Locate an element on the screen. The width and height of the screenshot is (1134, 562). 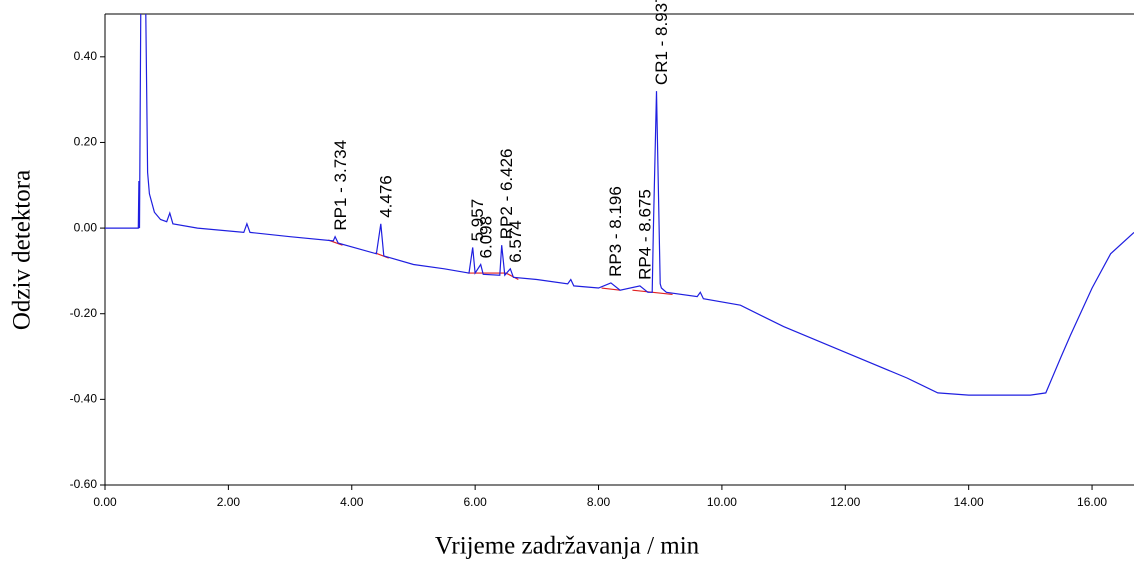
x-tick-label: 4.00 is located at coordinates (352, 502).